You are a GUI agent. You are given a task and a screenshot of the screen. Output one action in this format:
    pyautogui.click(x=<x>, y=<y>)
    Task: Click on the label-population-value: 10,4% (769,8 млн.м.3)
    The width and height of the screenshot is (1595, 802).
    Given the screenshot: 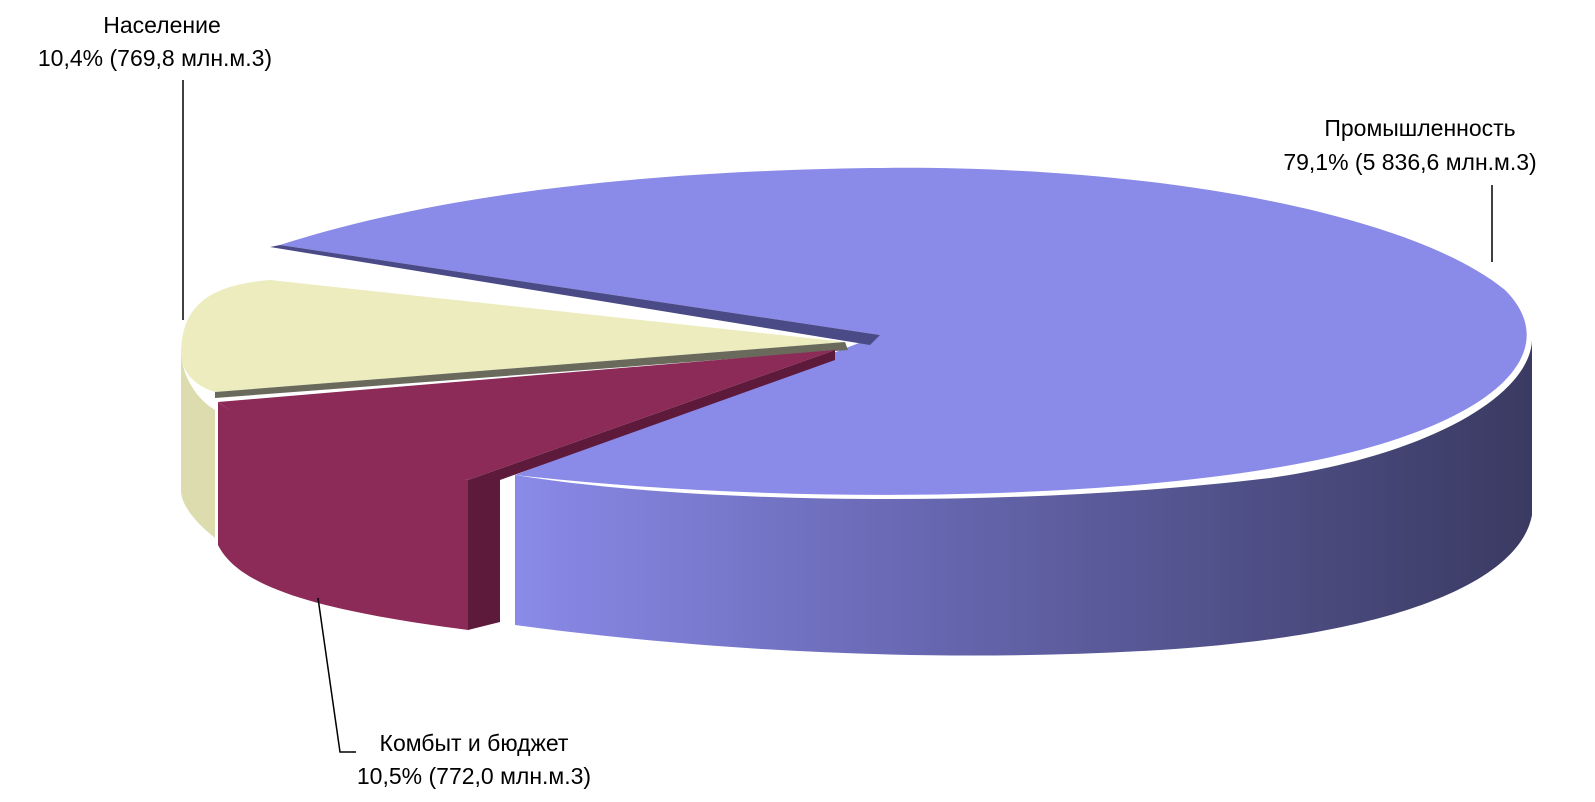 What is the action you would take?
    pyautogui.click(x=155, y=58)
    